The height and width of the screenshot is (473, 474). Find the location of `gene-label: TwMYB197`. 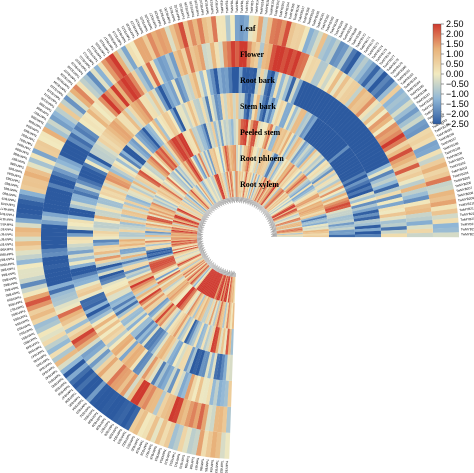

gene-label: TwMYB197 is located at coordinates (448, 141).